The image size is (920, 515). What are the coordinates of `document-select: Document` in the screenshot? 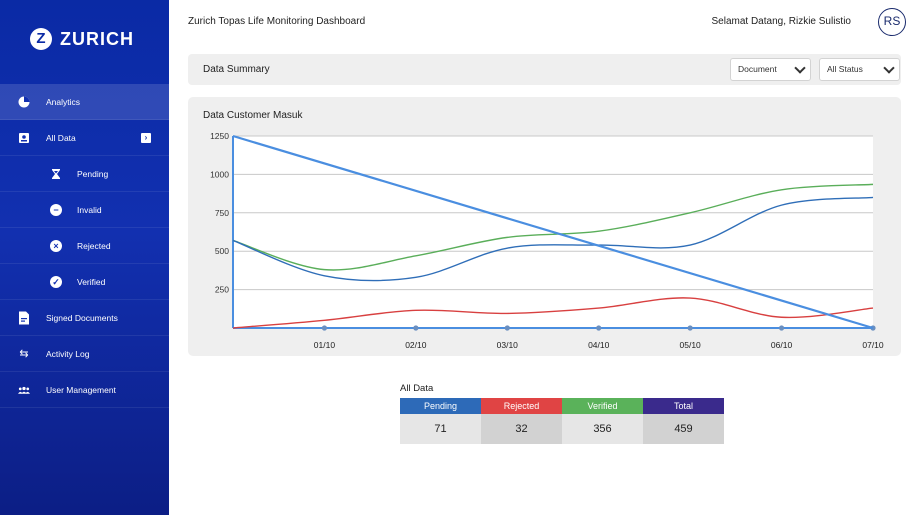 It's located at (770, 69).